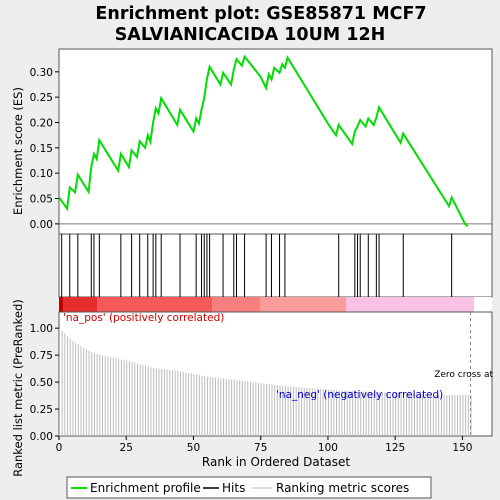  What do you see at coordinates (276, 462) in the screenshot?
I see `x-axis-label: Rank in Ordered Dataset` at bounding box center [276, 462].